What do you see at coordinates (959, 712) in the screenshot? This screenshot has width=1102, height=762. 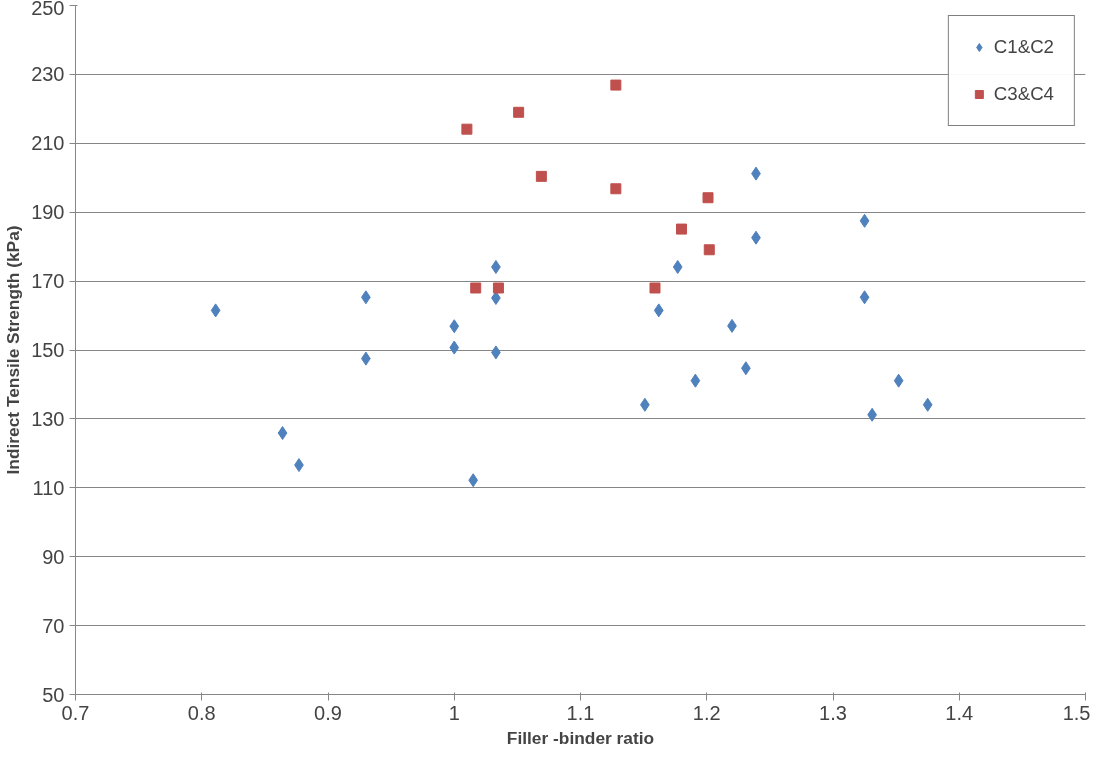 I see `x-tick-label: 1.4` at bounding box center [959, 712].